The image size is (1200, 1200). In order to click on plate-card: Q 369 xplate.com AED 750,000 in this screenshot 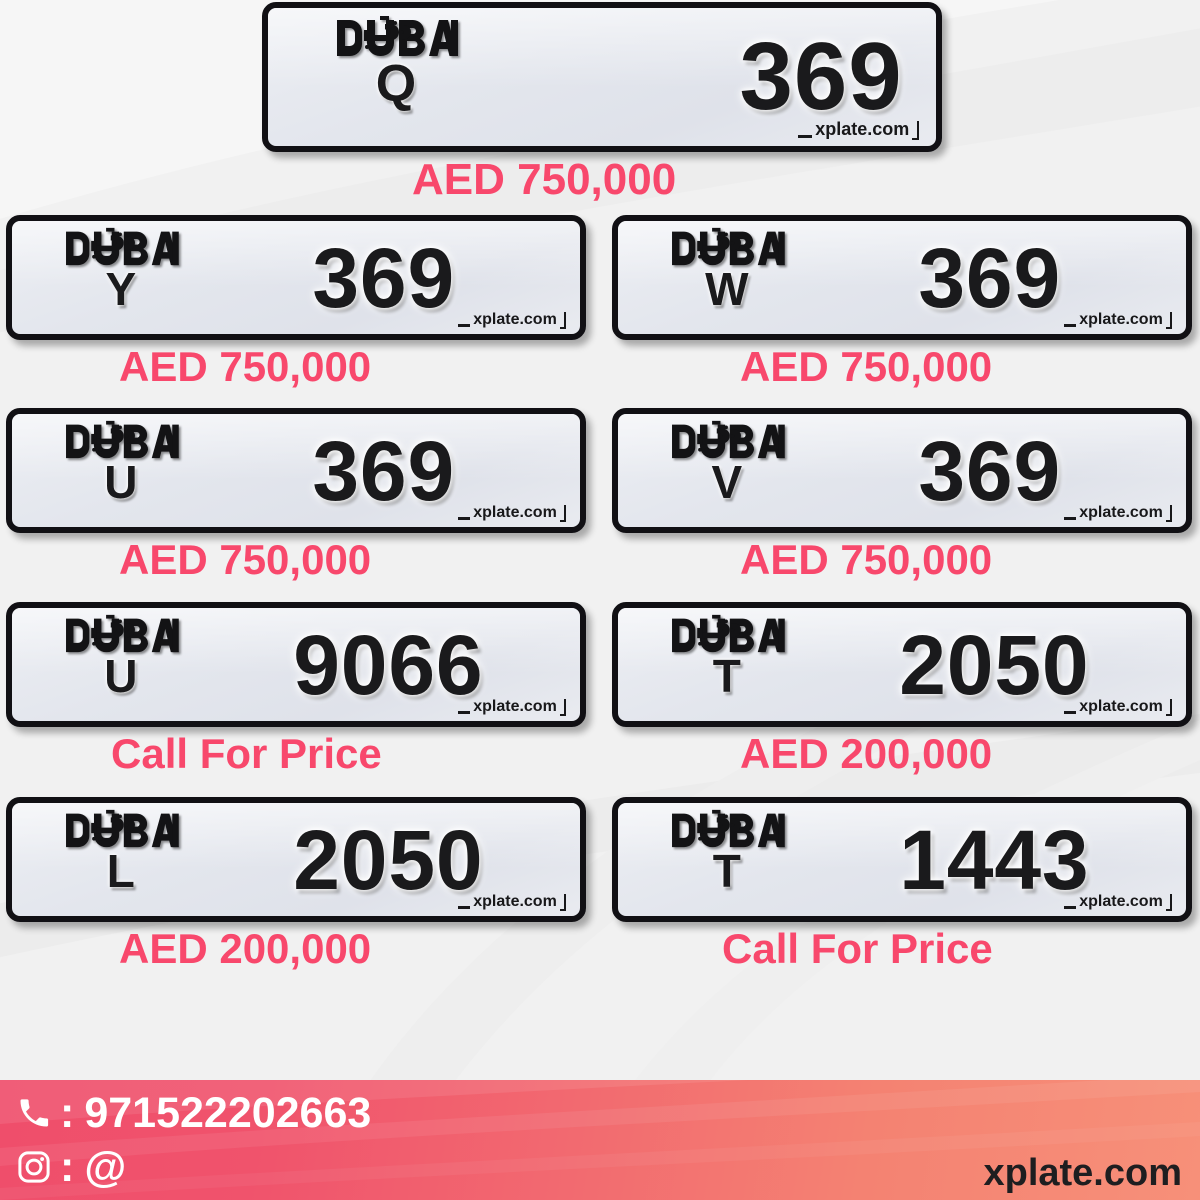, I will do `click(602, 102)`.